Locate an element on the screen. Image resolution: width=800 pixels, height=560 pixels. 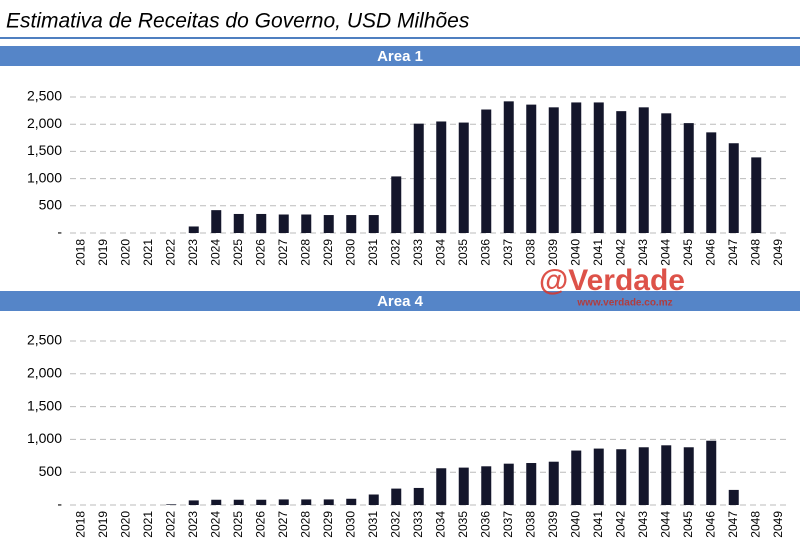
x-tick-label: 2042 is located at coordinates (620, 252).